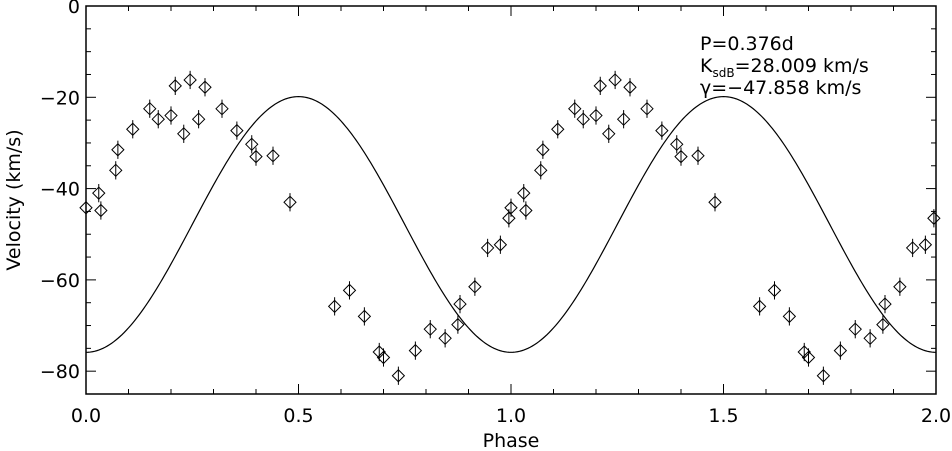 Image resolution: width=952 pixels, height=451 pixels. Describe the element at coordinates (723, 416) in the screenshot. I see `x-tick-label: 1.5` at that location.